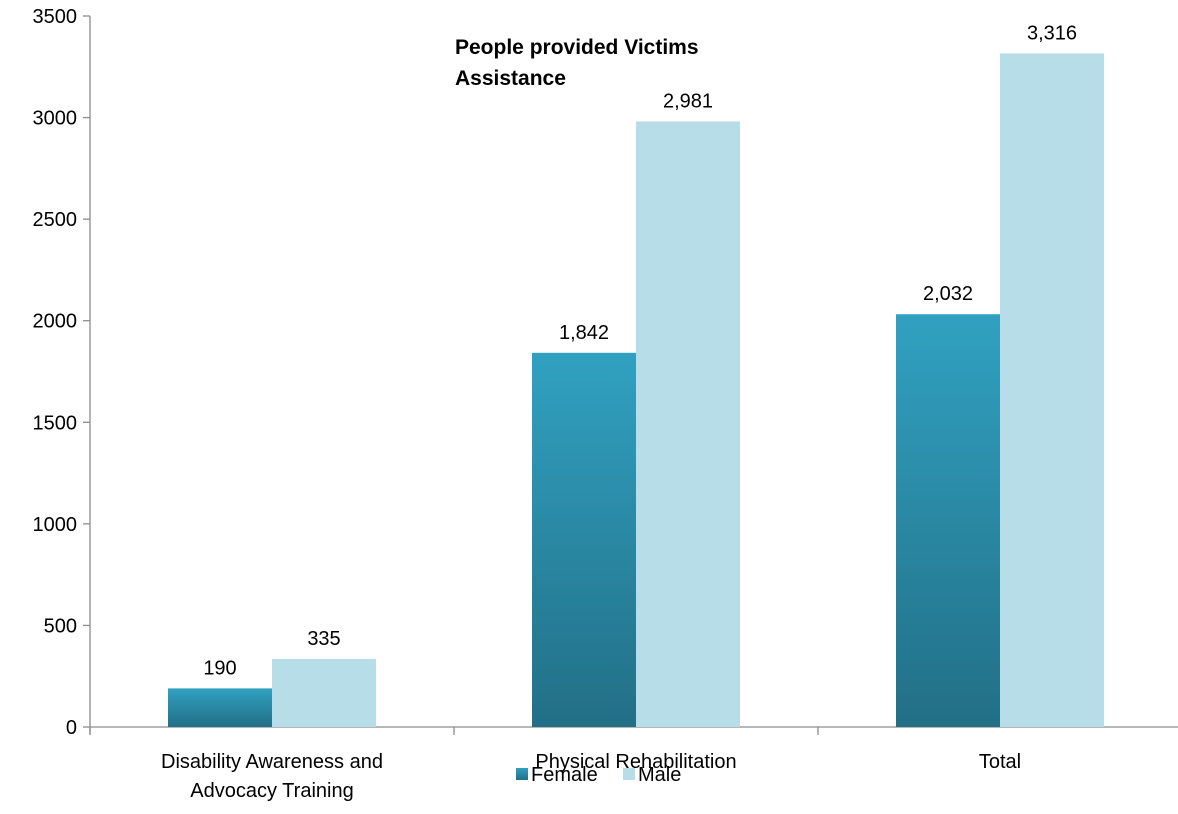 This screenshot has height=814, width=1178. What do you see at coordinates (60, 626) in the screenshot?
I see `y-tick-label: 500` at bounding box center [60, 626].